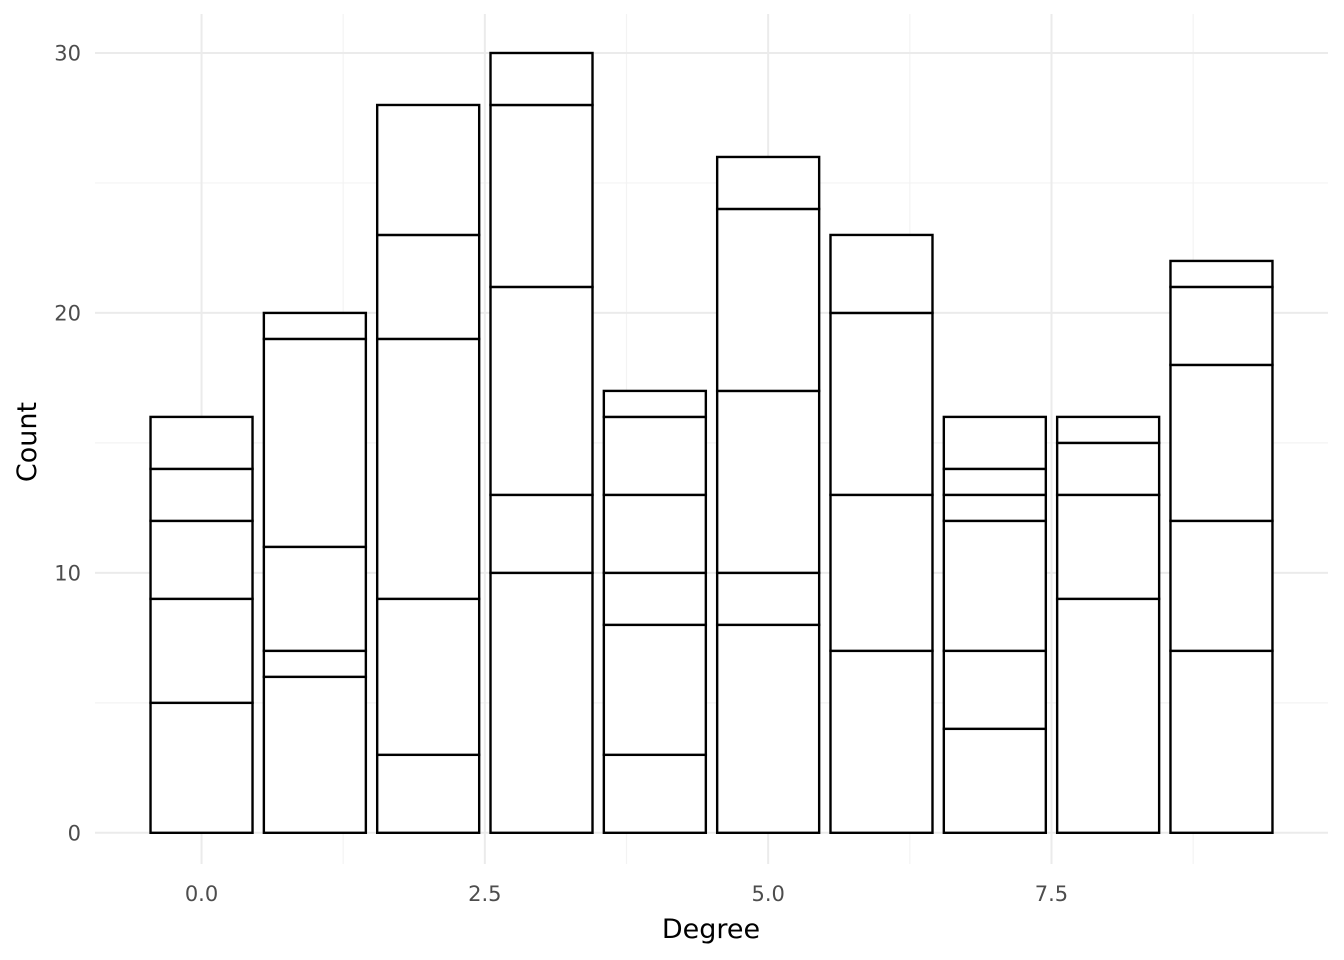  Describe the element at coordinates (1051, 894) in the screenshot. I see `x-tick-label-3: 7.5` at that location.